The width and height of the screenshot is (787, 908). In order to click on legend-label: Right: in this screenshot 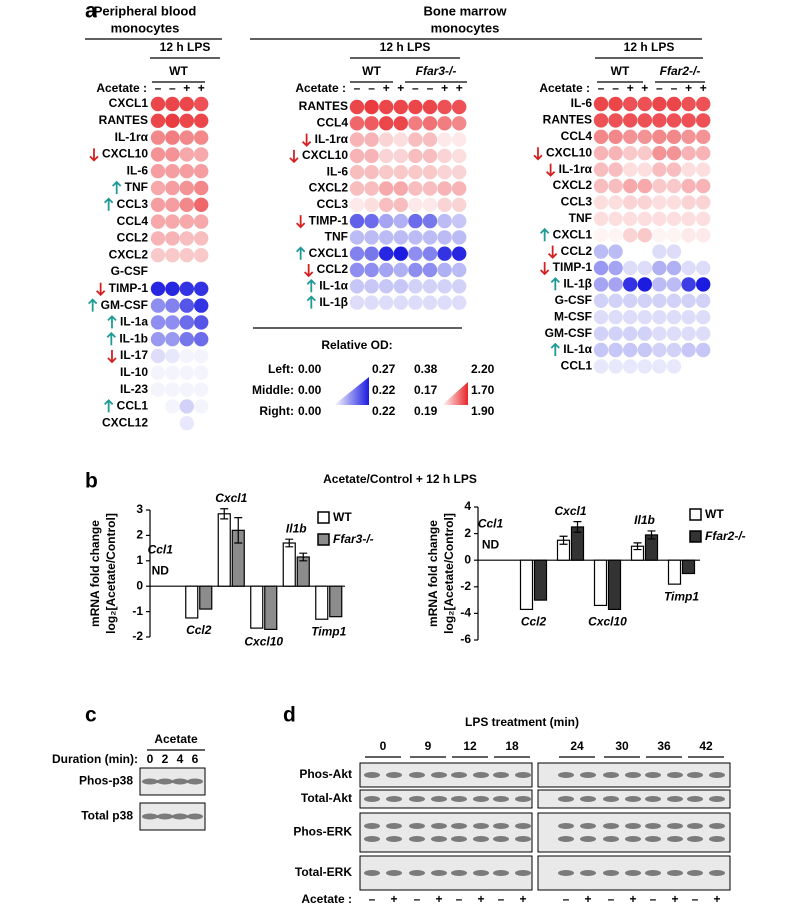, I will do `click(276, 411)`.